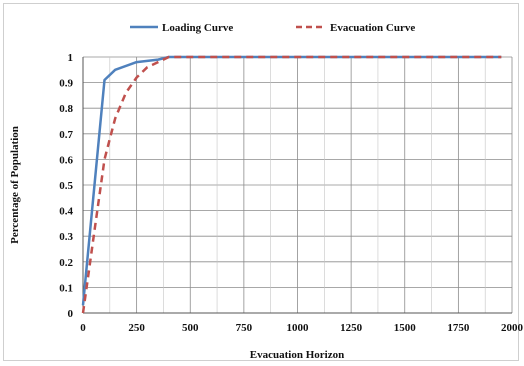 The image size is (524, 366). I want to click on x-tick-label: 1500, so click(405, 328).